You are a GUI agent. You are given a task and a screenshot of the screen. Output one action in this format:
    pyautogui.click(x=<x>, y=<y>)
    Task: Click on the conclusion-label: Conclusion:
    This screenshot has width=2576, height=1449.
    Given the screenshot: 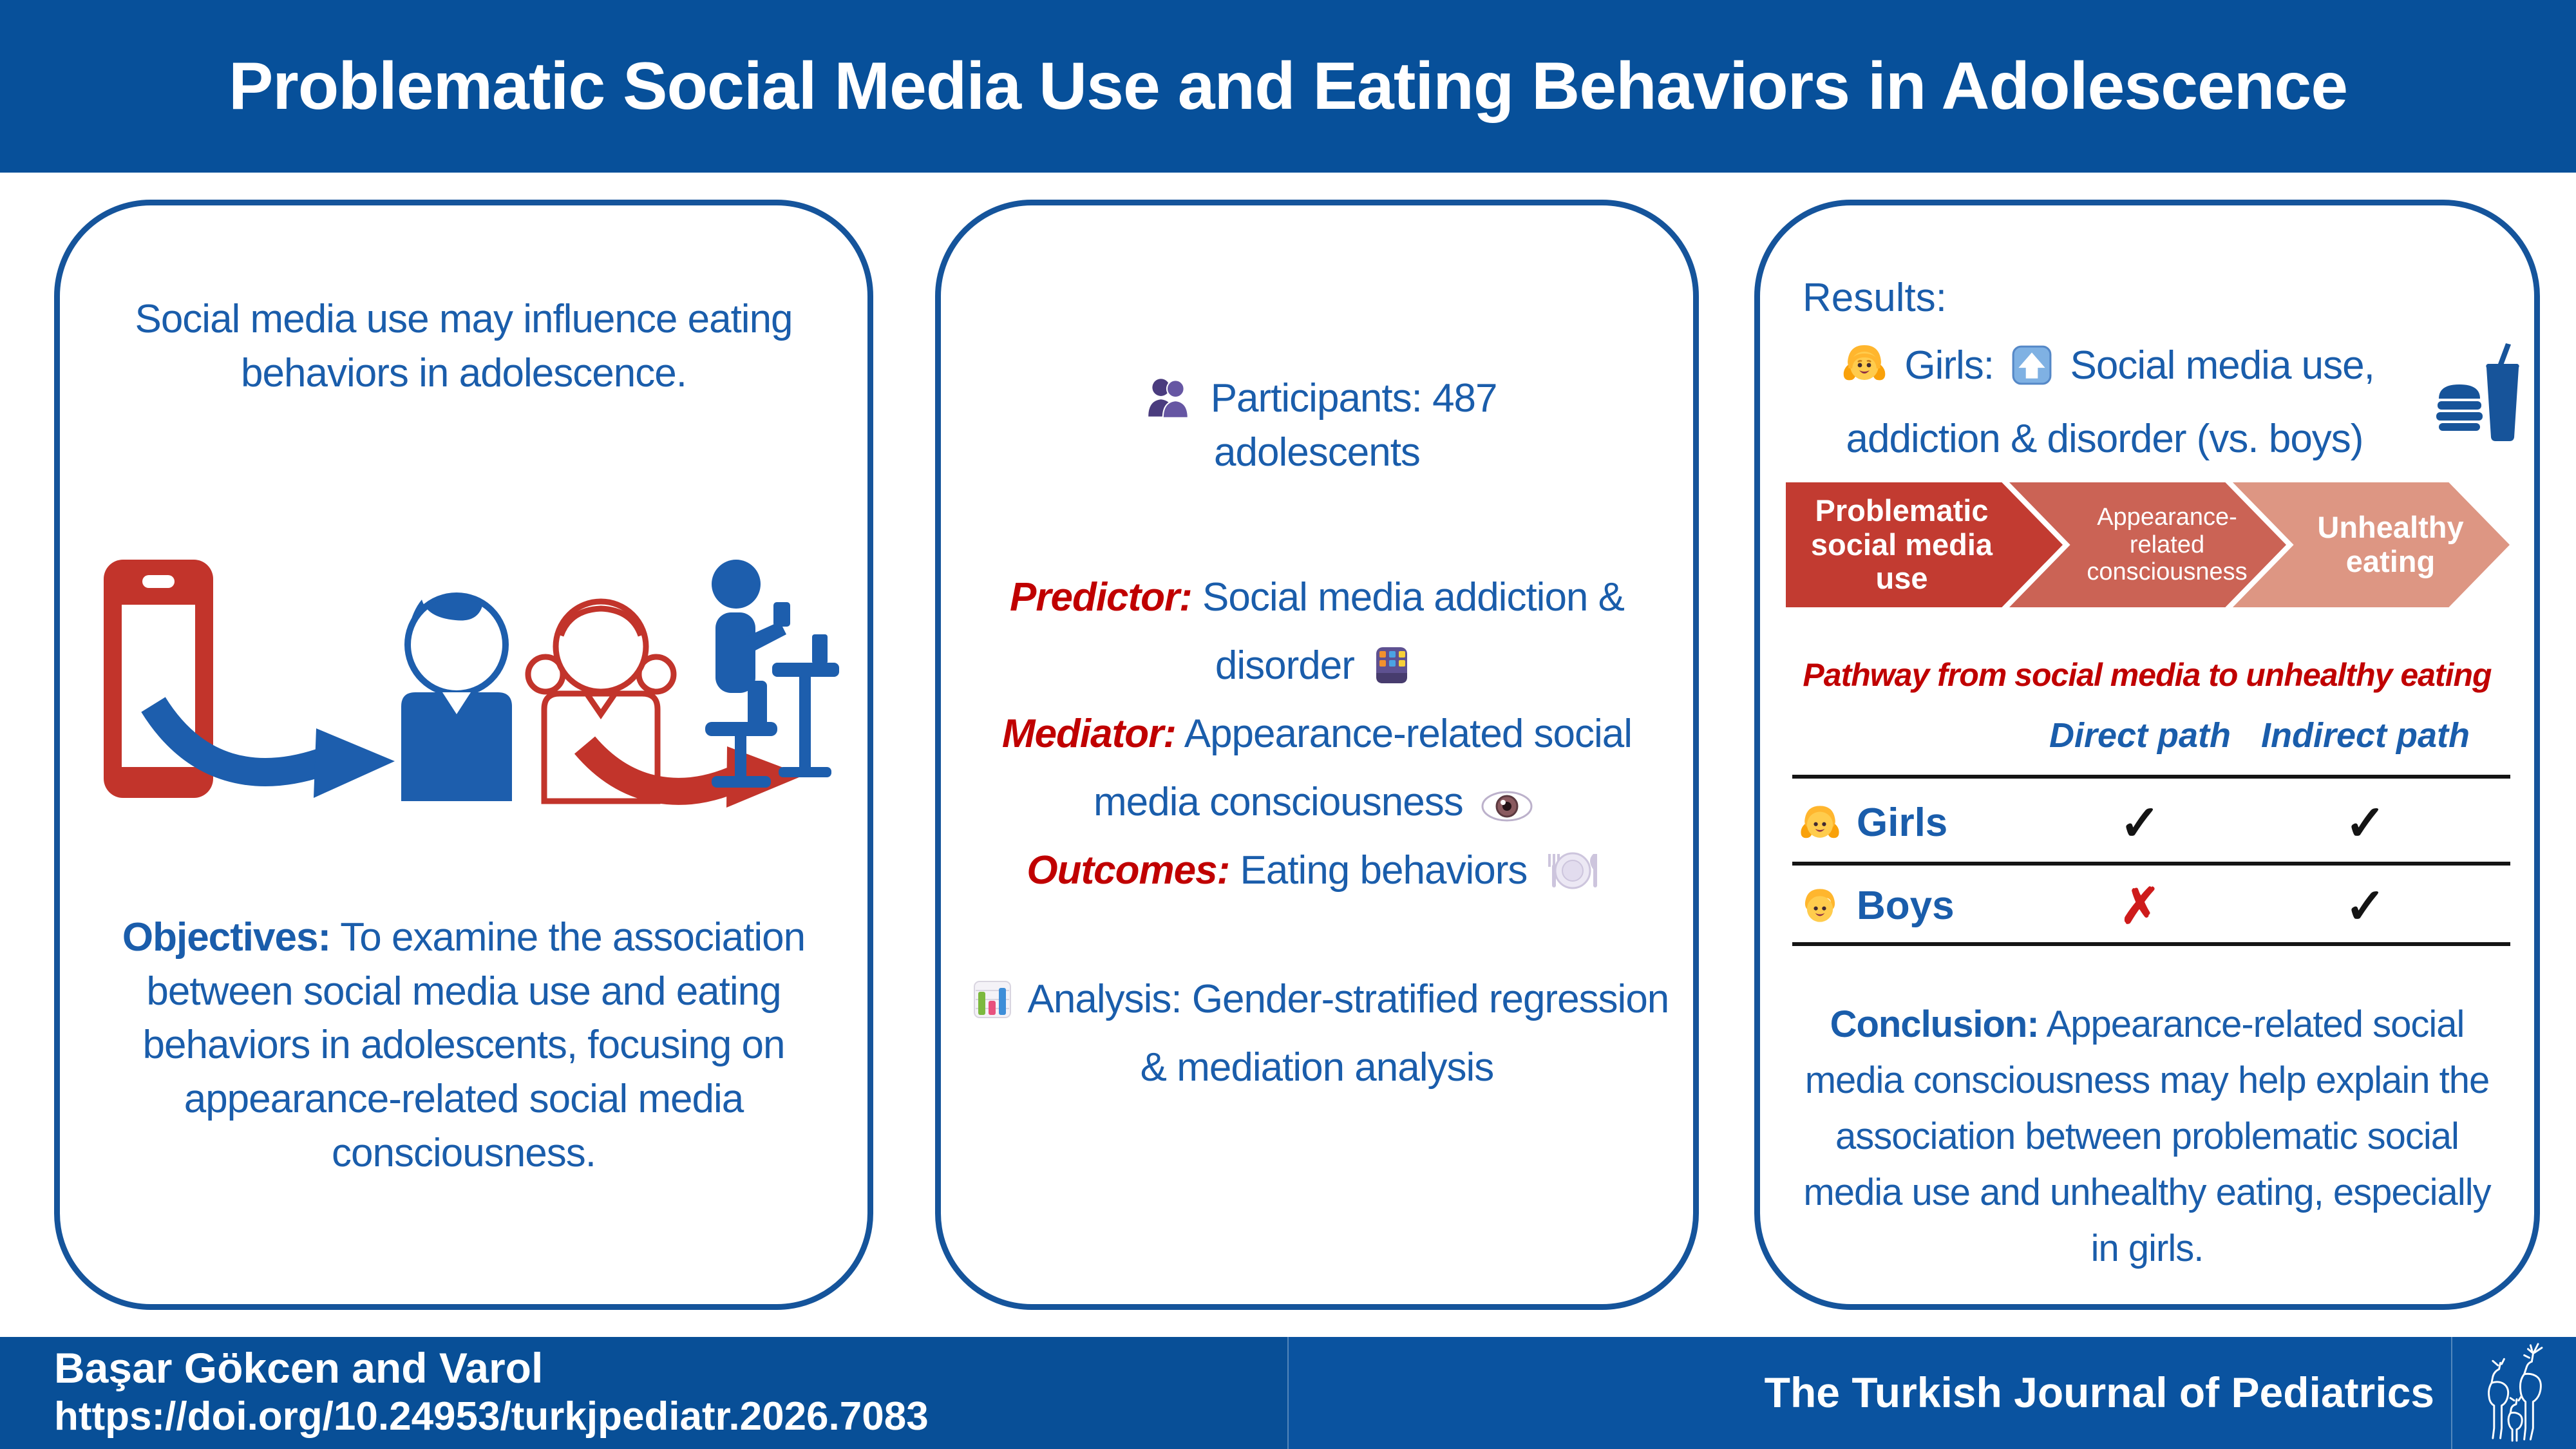 What is the action you would take?
    pyautogui.click(x=1935, y=1024)
    